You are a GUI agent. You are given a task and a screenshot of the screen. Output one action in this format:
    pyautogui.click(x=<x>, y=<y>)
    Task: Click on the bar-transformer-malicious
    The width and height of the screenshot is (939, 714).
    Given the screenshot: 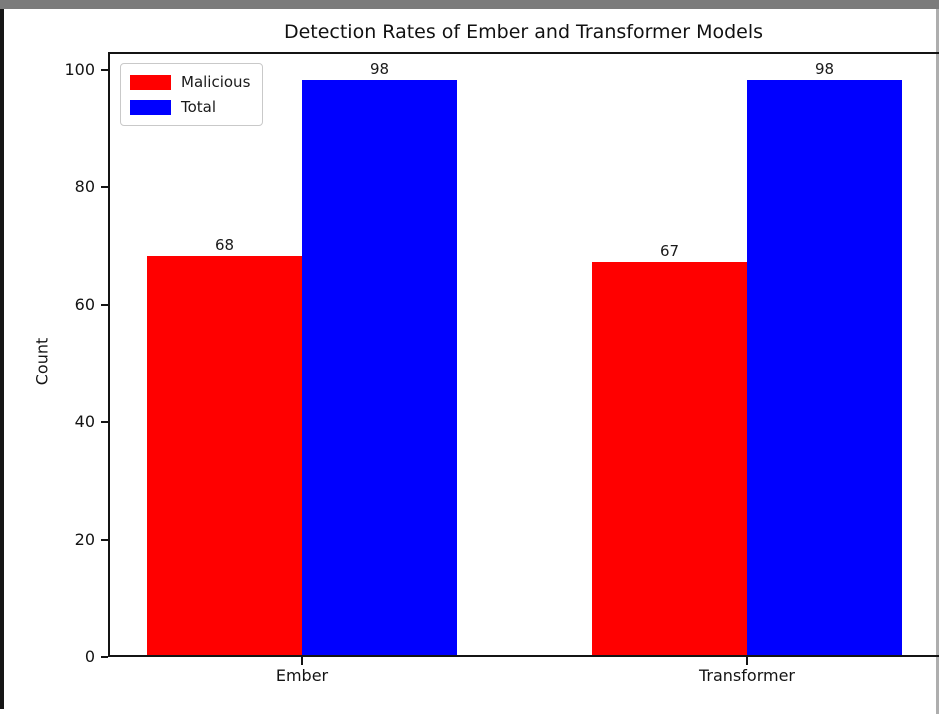 What is the action you would take?
    pyautogui.click(x=669, y=458)
    